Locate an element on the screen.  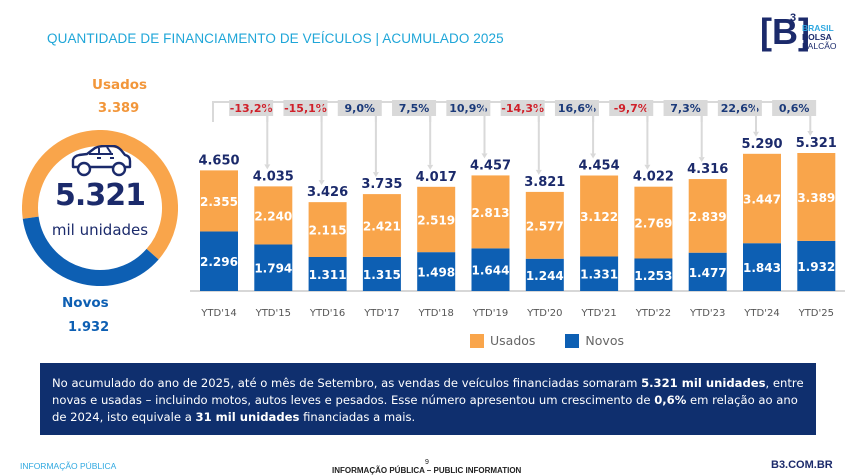
legend-label-novos: Novos is located at coordinates (604, 340).